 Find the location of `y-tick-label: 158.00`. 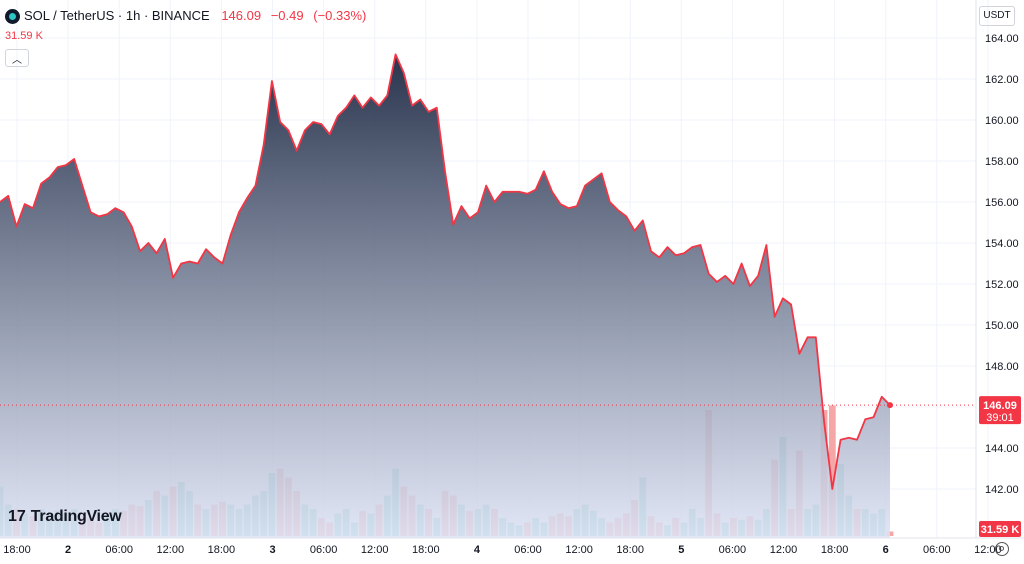

y-tick-label: 158.00 is located at coordinates (1002, 162).